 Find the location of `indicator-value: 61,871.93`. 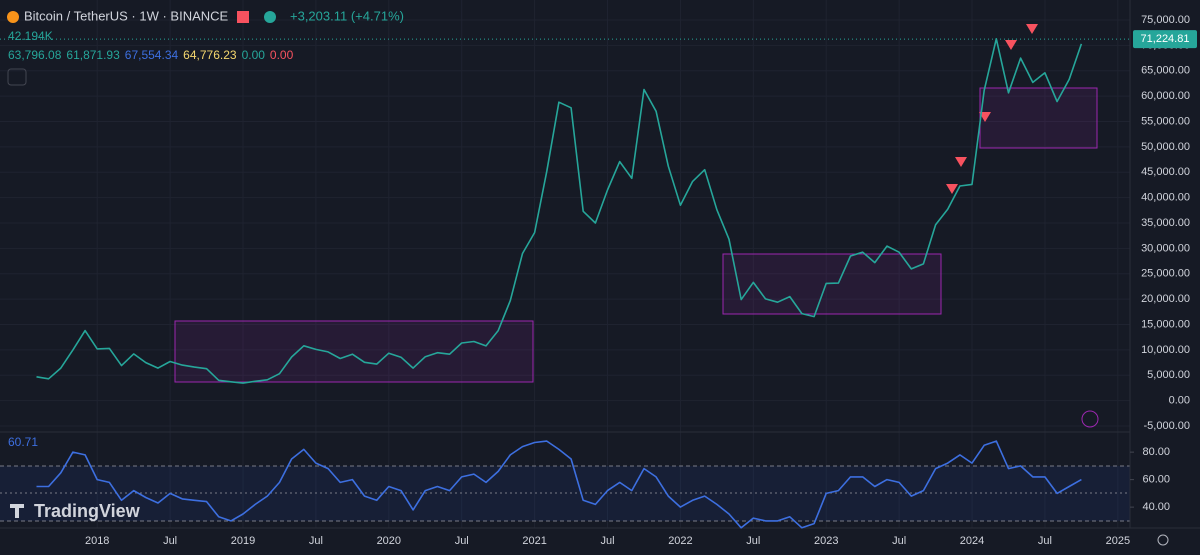

indicator-value: 61,871.93 is located at coordinates (93, 55).